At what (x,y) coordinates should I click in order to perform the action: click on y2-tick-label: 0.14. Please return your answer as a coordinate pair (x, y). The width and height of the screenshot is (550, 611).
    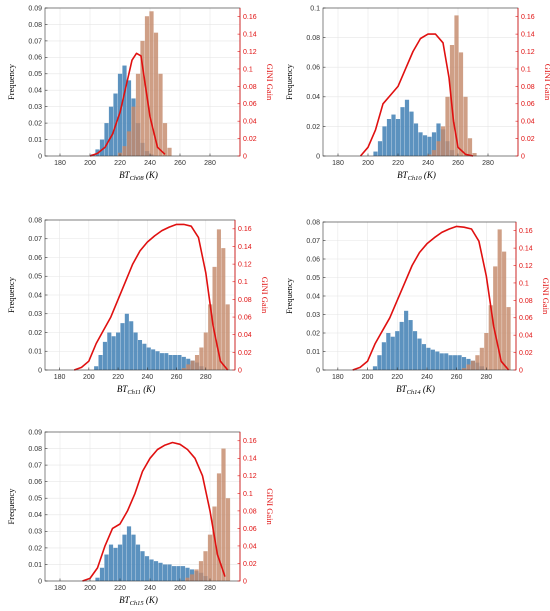
    Looking at the image, I should click on (250, 35).